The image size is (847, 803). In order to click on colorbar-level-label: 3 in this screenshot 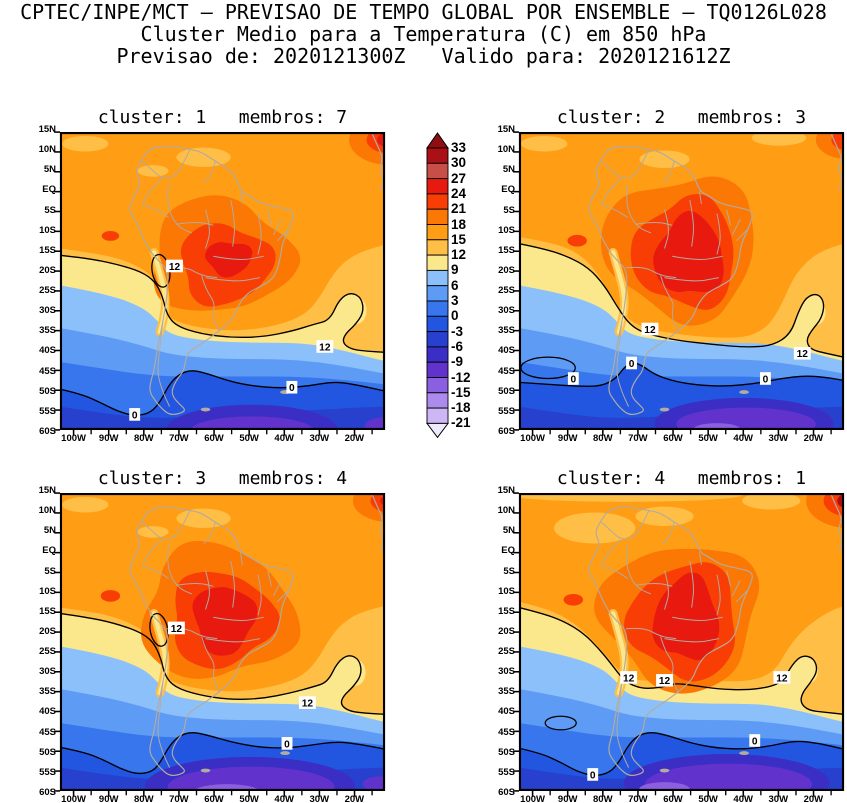, I will do `click(455, 300)`.